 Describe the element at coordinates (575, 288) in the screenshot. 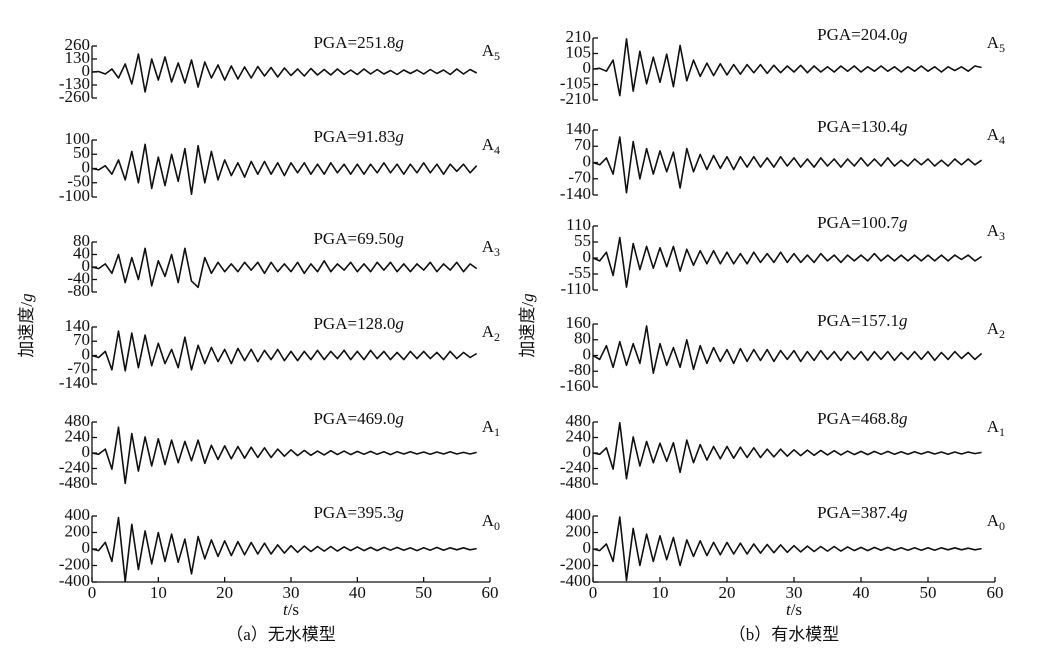

I see `y-tick-label: -110` at that location.